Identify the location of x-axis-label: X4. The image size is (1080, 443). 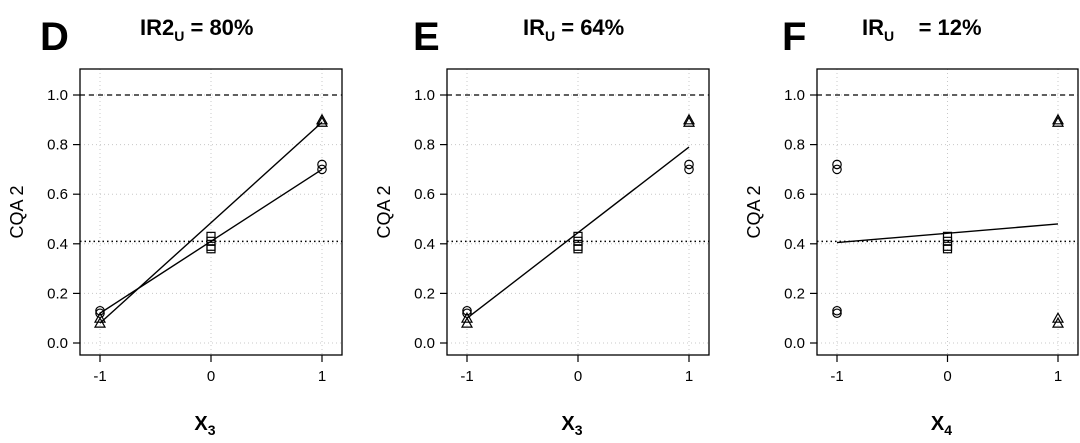
(941, 425).